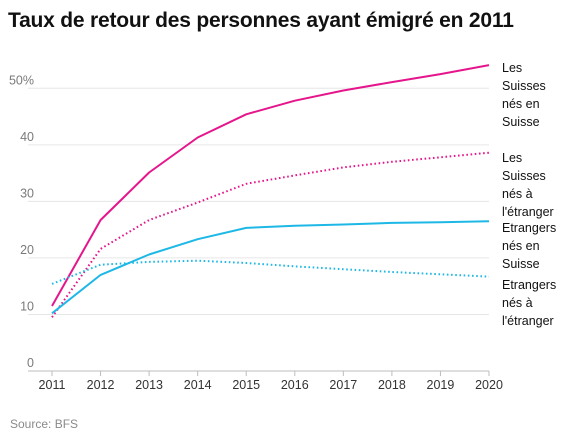  What do you see at coordinates (441, 385) in the screenshot?
I see `x-tick-label: 2019` at bounding box center [441, 385].